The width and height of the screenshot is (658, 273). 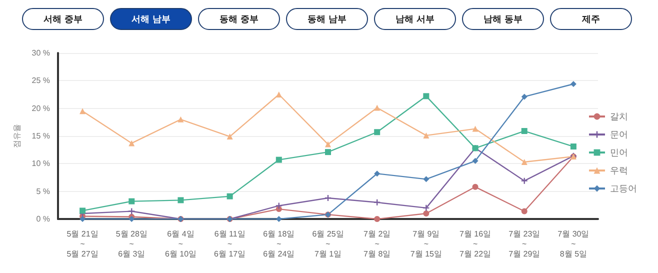 What do you see at coordinates (132, 244) in the screenshot?
I see `x-tick-label: 5월 28일 ~ 6월 3일` at bounding box center [132, 244].